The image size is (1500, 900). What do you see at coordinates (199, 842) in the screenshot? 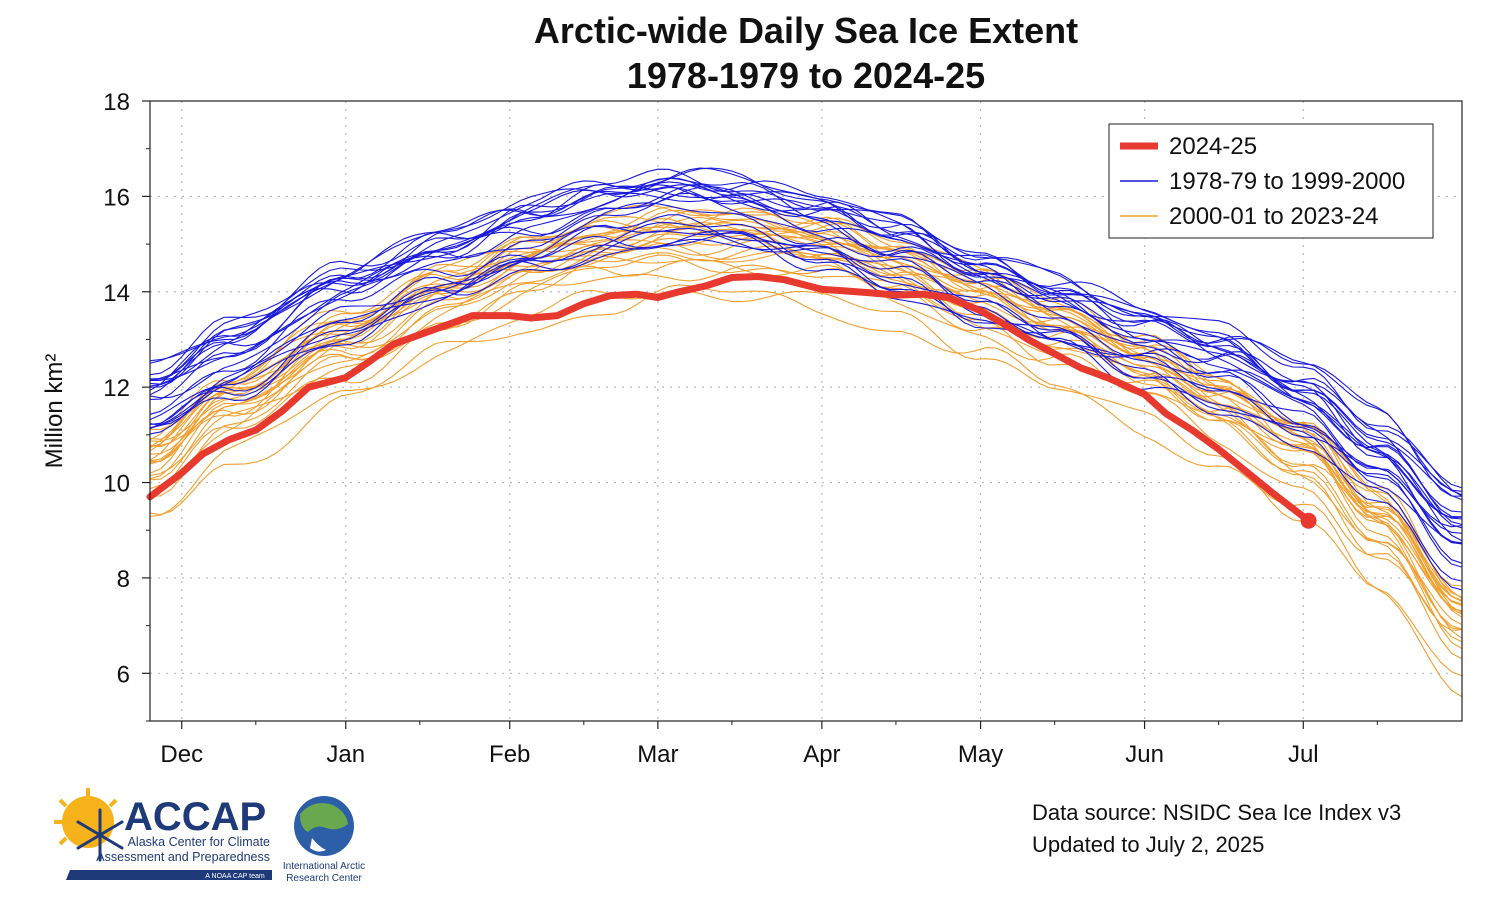
I see `accap-subtitle-line-1: Alaska Center for Climate` at bounding box center [199, 842].